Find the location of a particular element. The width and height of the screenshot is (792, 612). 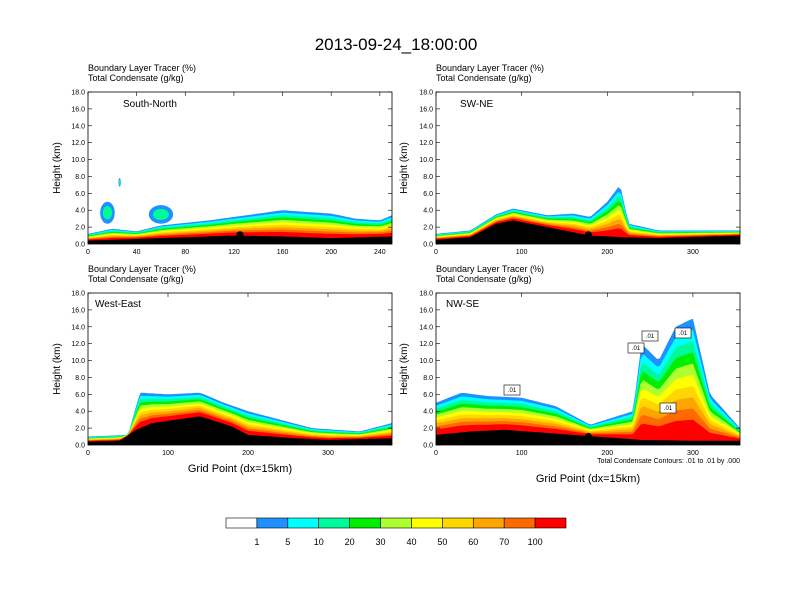

colorbar: 1 5 10 20 30 40 50 60 70 100 is located at coordinates (396, 532).